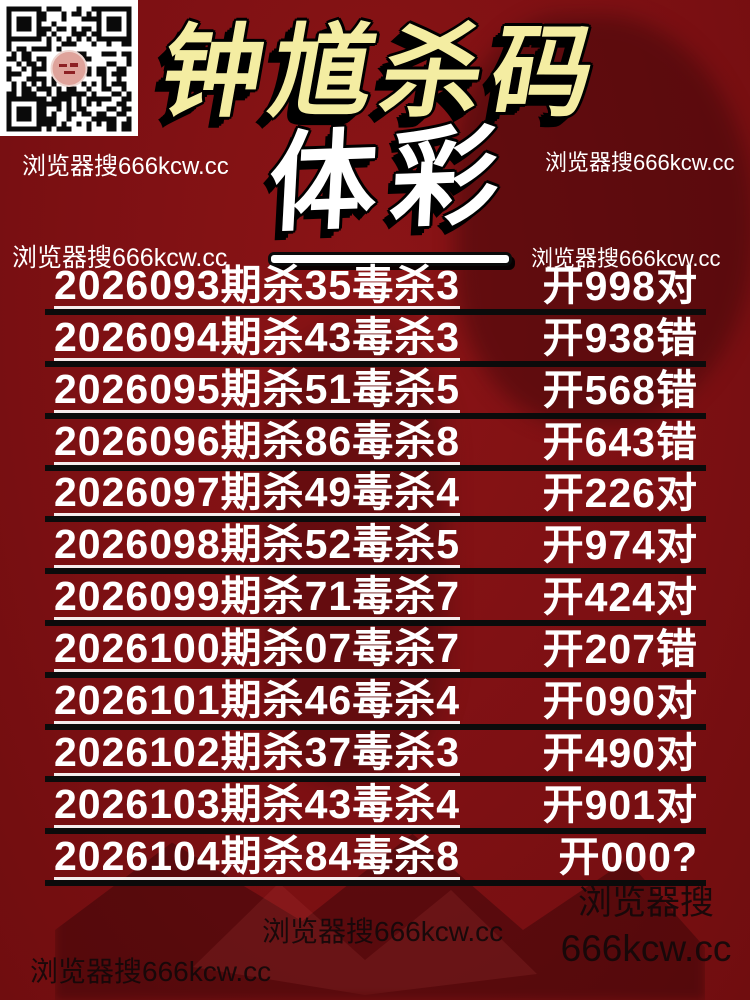  I want to click on record-row: 2026098期杀52毒杀5 开974对, so click(375, 548).